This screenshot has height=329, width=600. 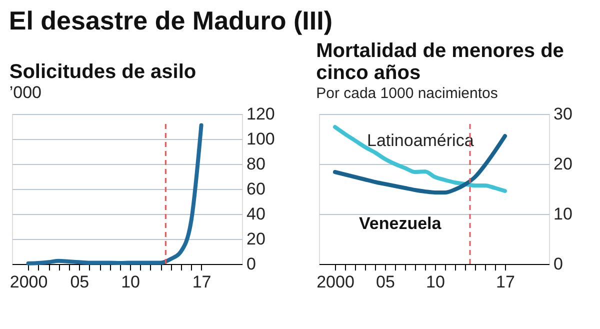 What do you see at coordinates (256, 164) in the screenshot?
I see `y-tick-label: 80` at bounding box center [256, 164].